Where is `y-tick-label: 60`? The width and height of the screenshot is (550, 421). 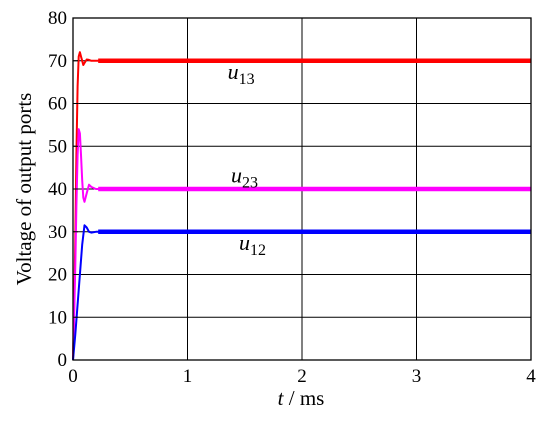 y-tick-label: 60 is located at coordinates (57, 104).